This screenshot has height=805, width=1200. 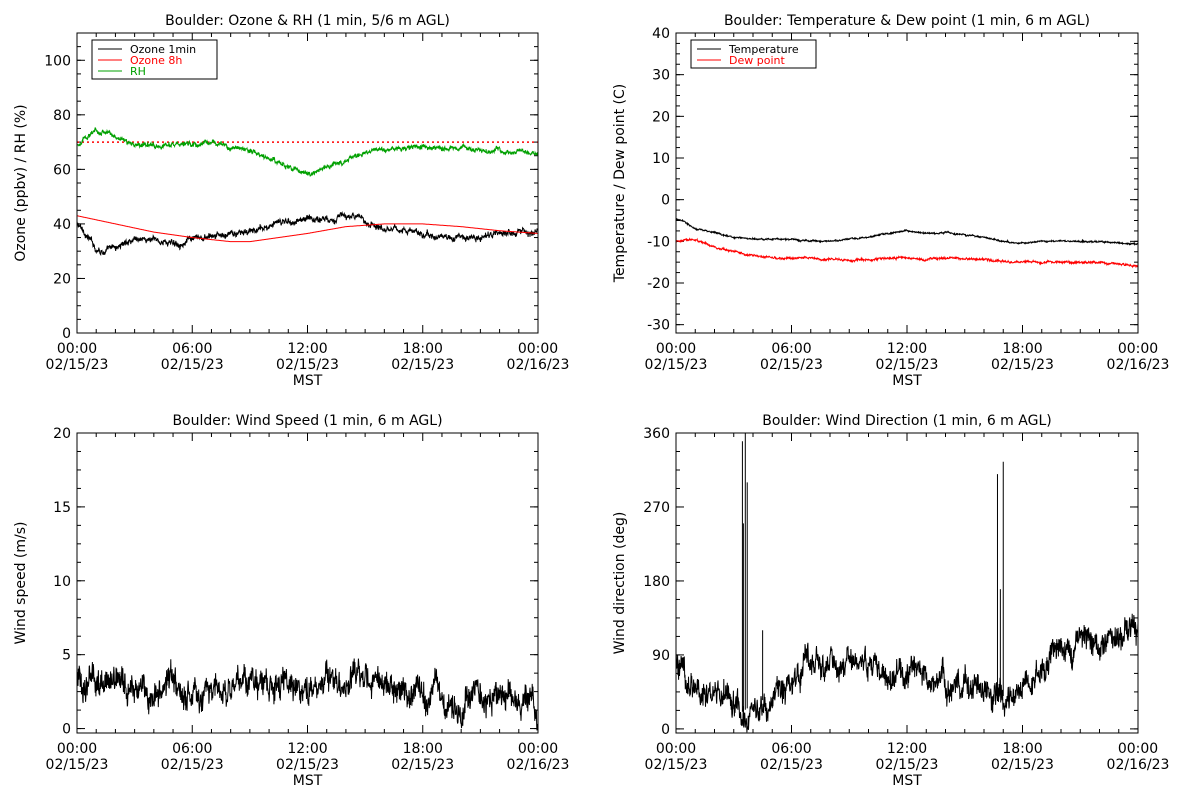 I want to click on legend-box, so click(x=753, y=54).